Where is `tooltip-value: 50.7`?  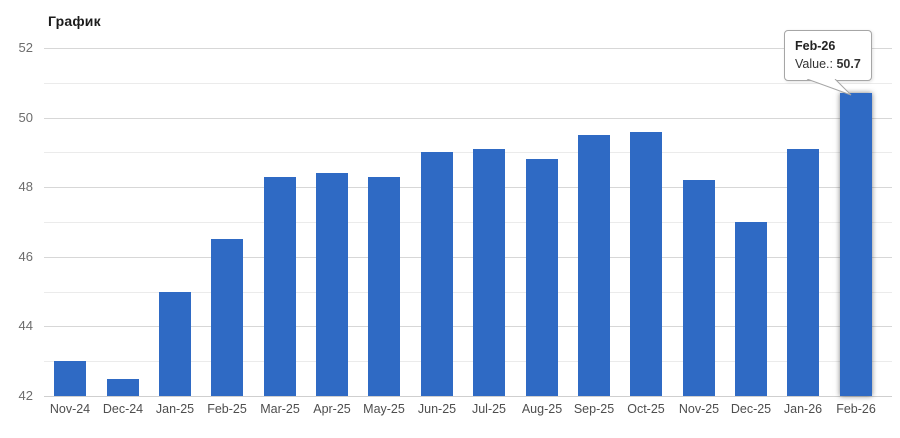 tooltip-value: 50.7 is located at coordinates (848, 64).